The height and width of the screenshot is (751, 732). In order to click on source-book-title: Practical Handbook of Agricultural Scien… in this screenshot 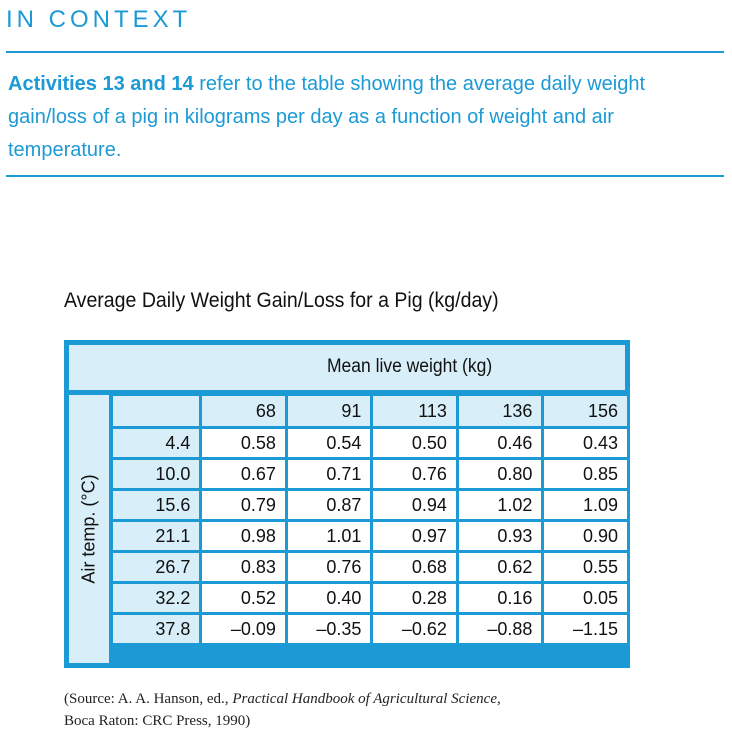, I will do `click(364, 699)`.